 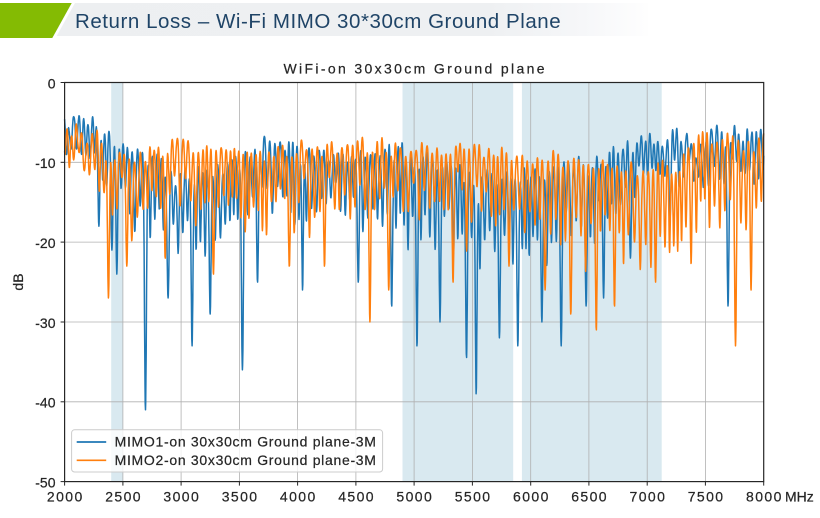 I want to click on svg-text: 3500, so click(x=240, y=497).